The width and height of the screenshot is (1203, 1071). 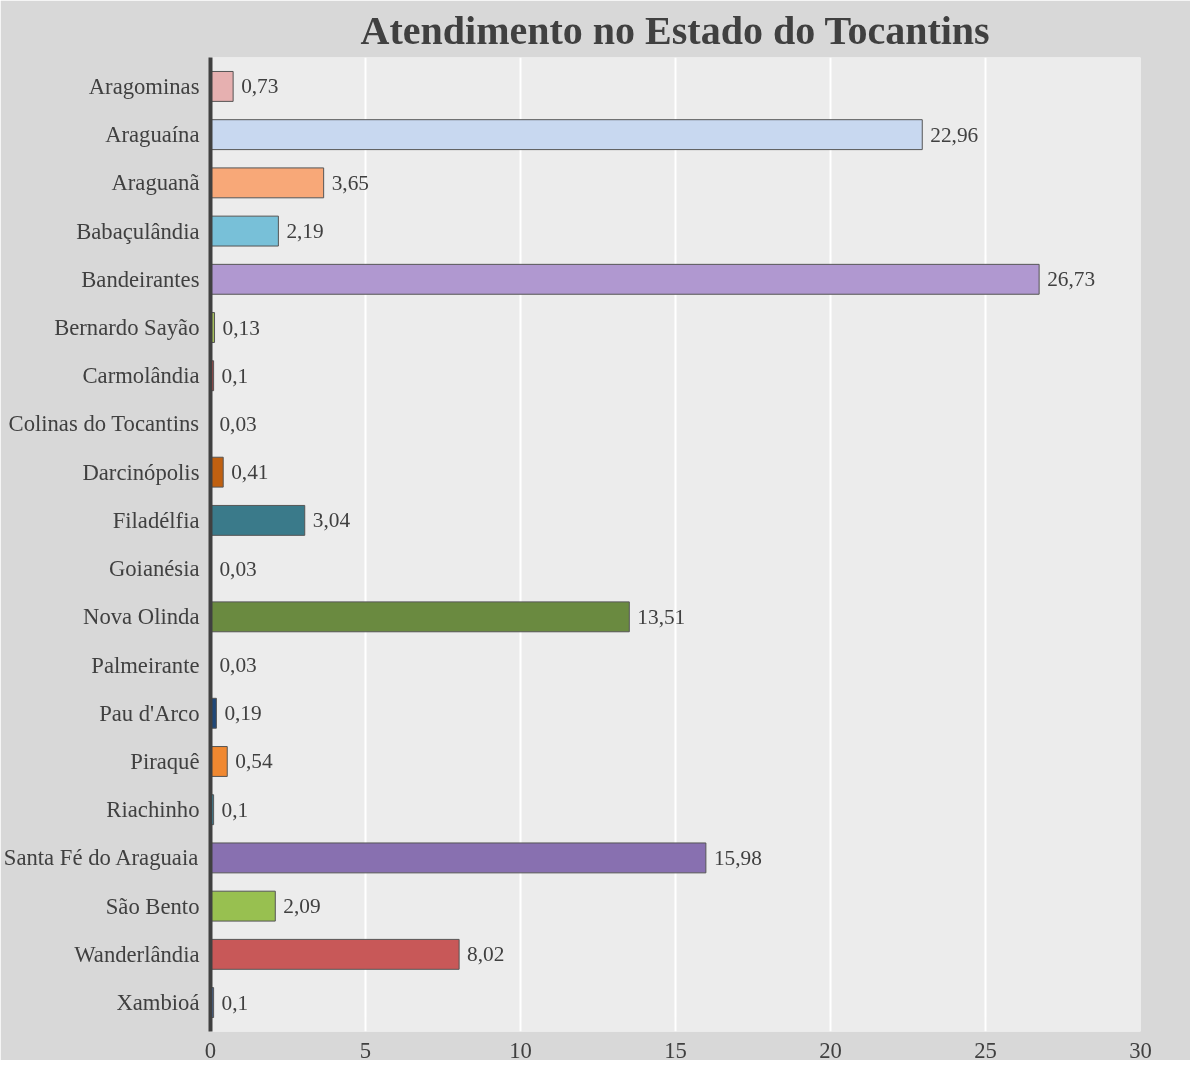 What do you see at coordinates (250, 472) in the screenshot?
I see `data-label: 0,41` at bounding box center [250, 472].